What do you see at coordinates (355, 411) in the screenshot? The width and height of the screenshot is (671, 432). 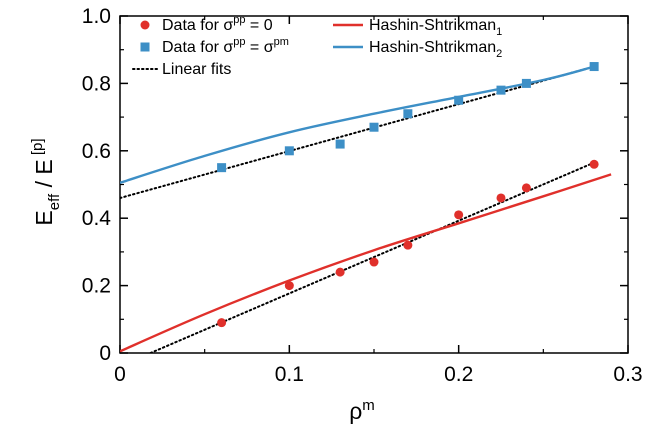 I see `x-axis-title-main: ρ` at bounding box center [355, 411].